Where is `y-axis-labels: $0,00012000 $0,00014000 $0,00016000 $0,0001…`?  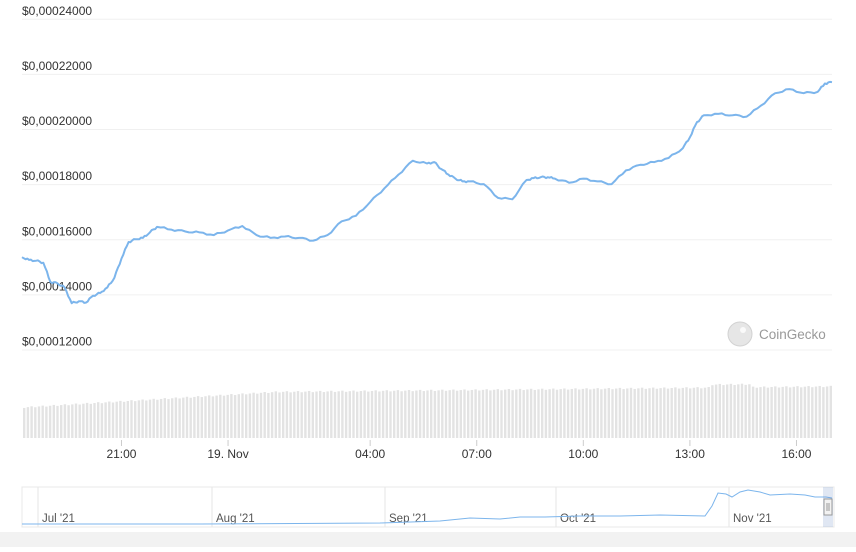 y-axis-labels: $0,00012000 $0,00014000 $0,00016000 $0,0001… is located at coordinates (57, 176).